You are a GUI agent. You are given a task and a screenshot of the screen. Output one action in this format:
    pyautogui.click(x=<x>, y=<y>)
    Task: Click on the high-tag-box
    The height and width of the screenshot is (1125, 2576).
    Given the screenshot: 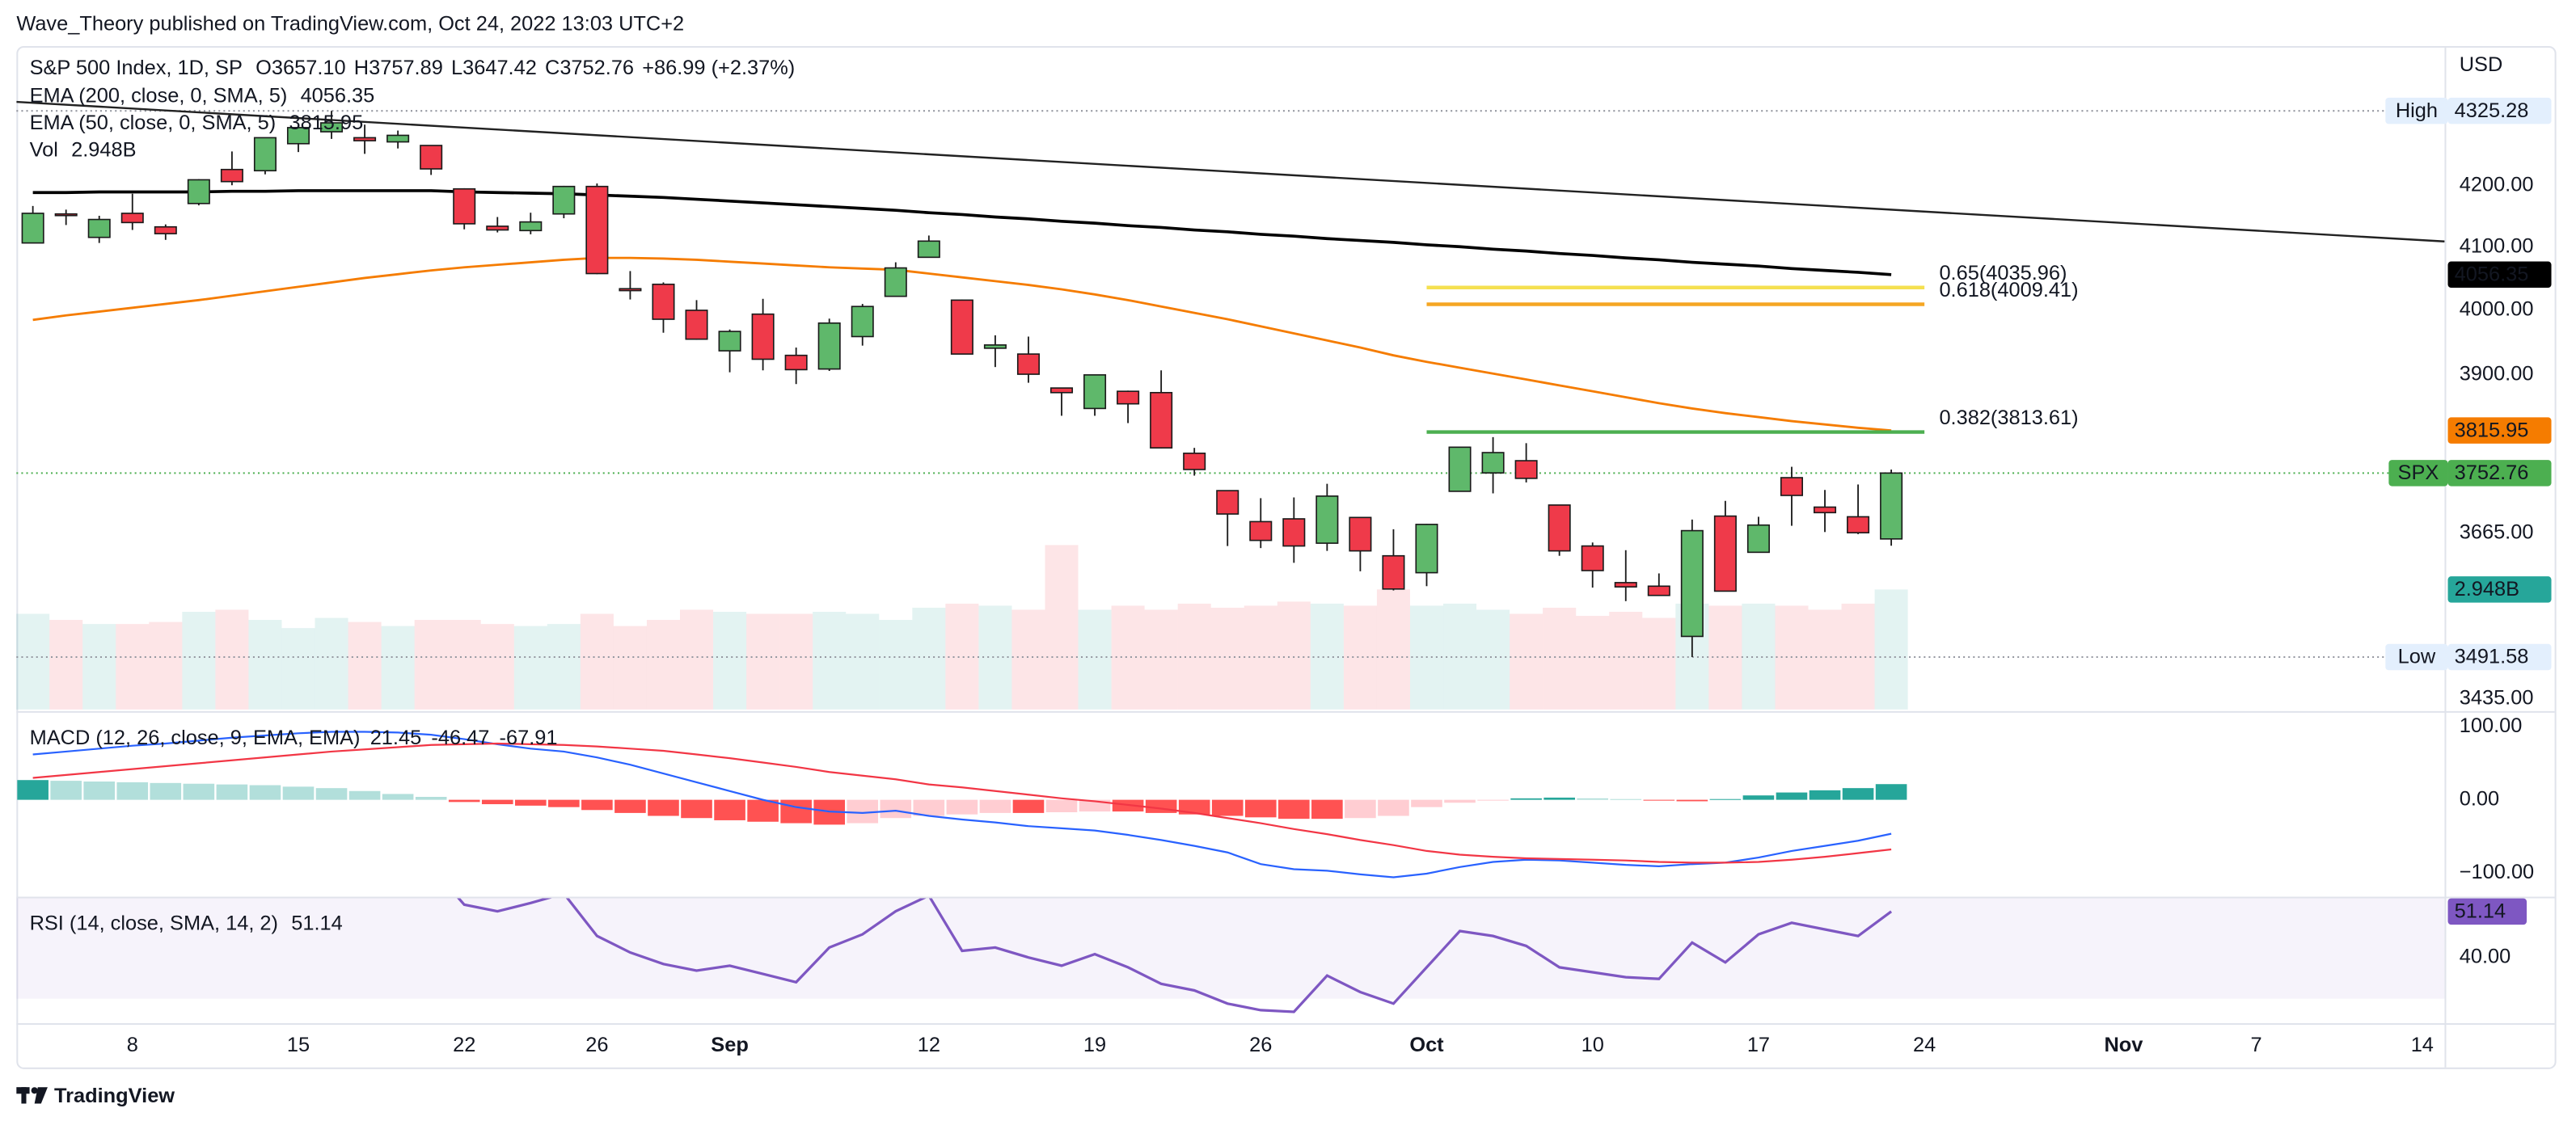 What is the action you would take?
    pyautogui.click(x=2416, y=110)
    